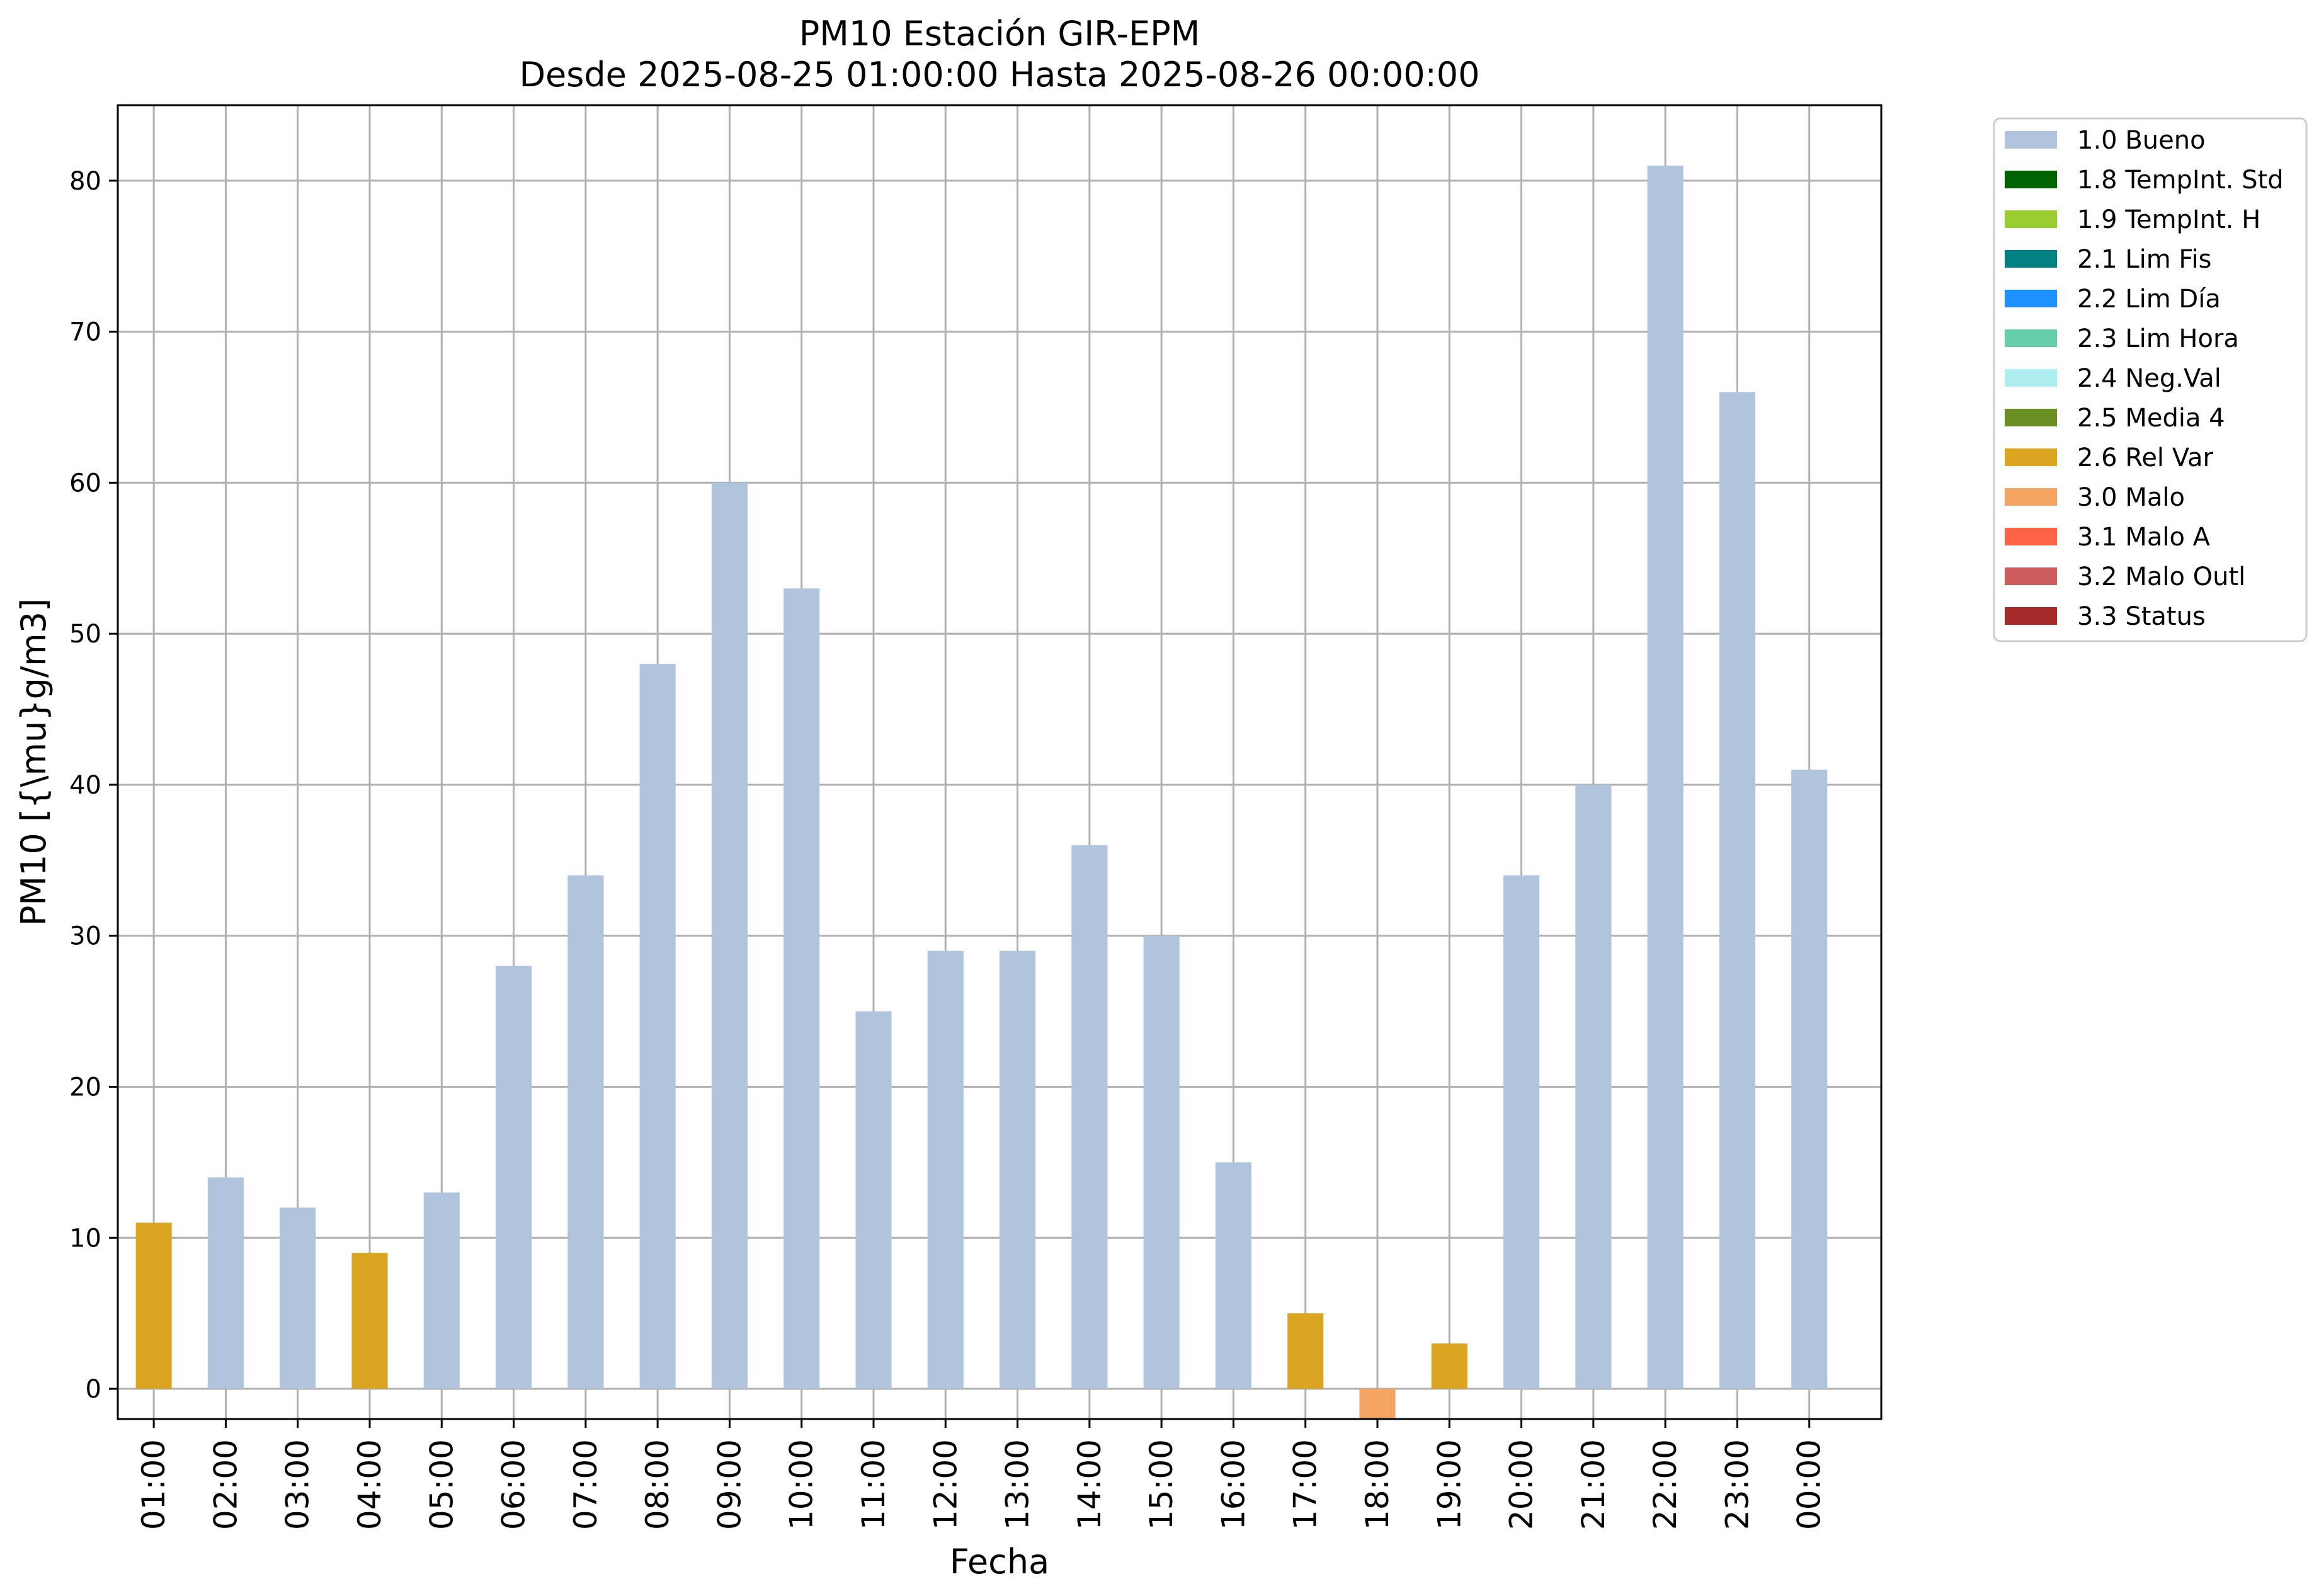 The width and height of the screenshot is (2319, 1596). I want to click on legend-label: 2.2 Lim Día, so click(2149, 299).